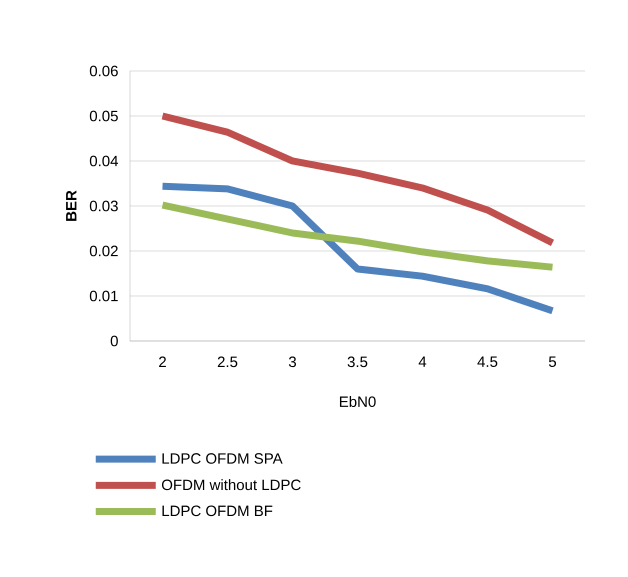 Image resolution: width=628 pixels, height=577 pixels. I want to click on x-axis-title: EbN0, so click(358, 402).